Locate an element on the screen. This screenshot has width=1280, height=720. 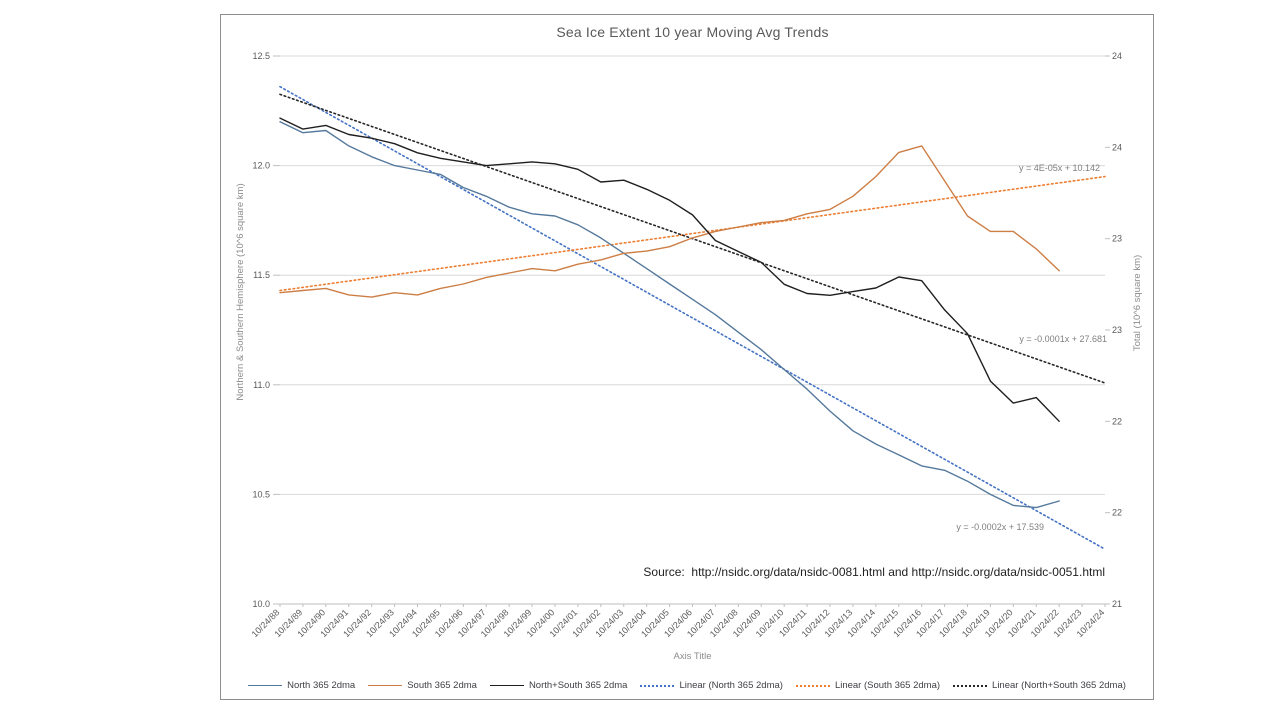
trendline-equation-south: y = 4E-05x + 10.142 is located at coordinates (1059, 168).